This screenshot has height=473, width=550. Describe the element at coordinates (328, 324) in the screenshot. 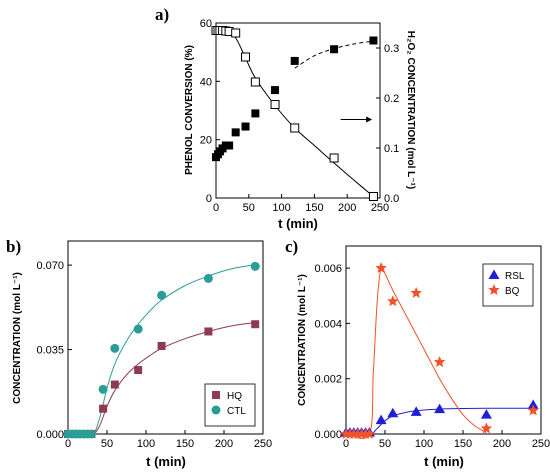

I see `y-tick-label: 0.004` at that location.